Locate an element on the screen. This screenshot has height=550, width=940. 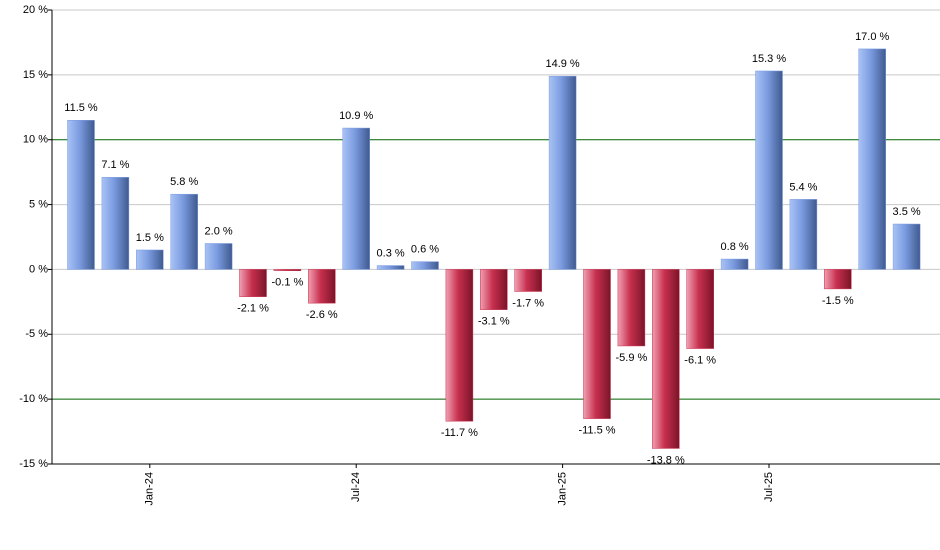
value-label: 0.6 % is located at coordinates (425, 250).